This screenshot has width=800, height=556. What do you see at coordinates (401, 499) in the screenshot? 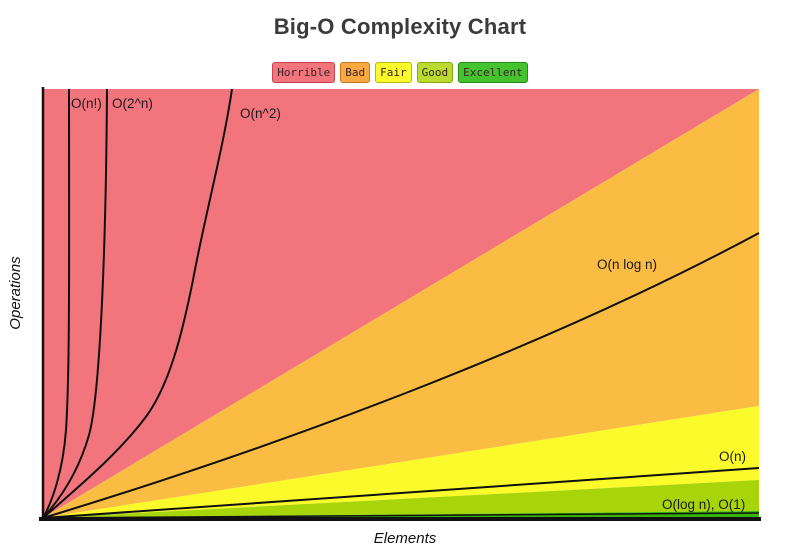
I see `region-good` at bounding box center [401, 499].